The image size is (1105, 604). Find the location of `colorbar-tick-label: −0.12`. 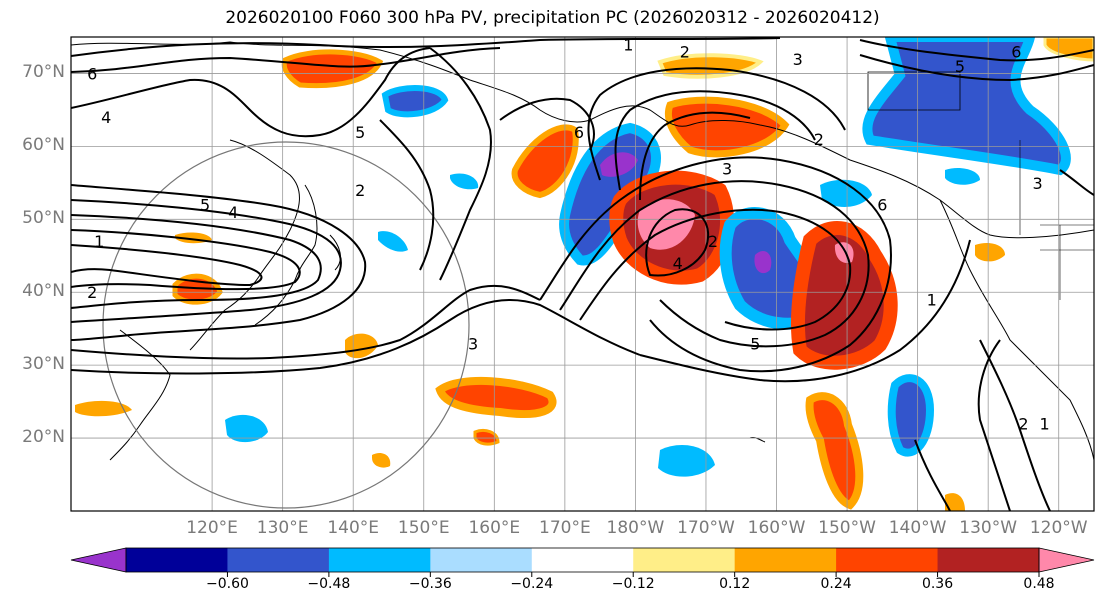

colorbar-tick-label: −0.12 is located at coordinates (633, 584).